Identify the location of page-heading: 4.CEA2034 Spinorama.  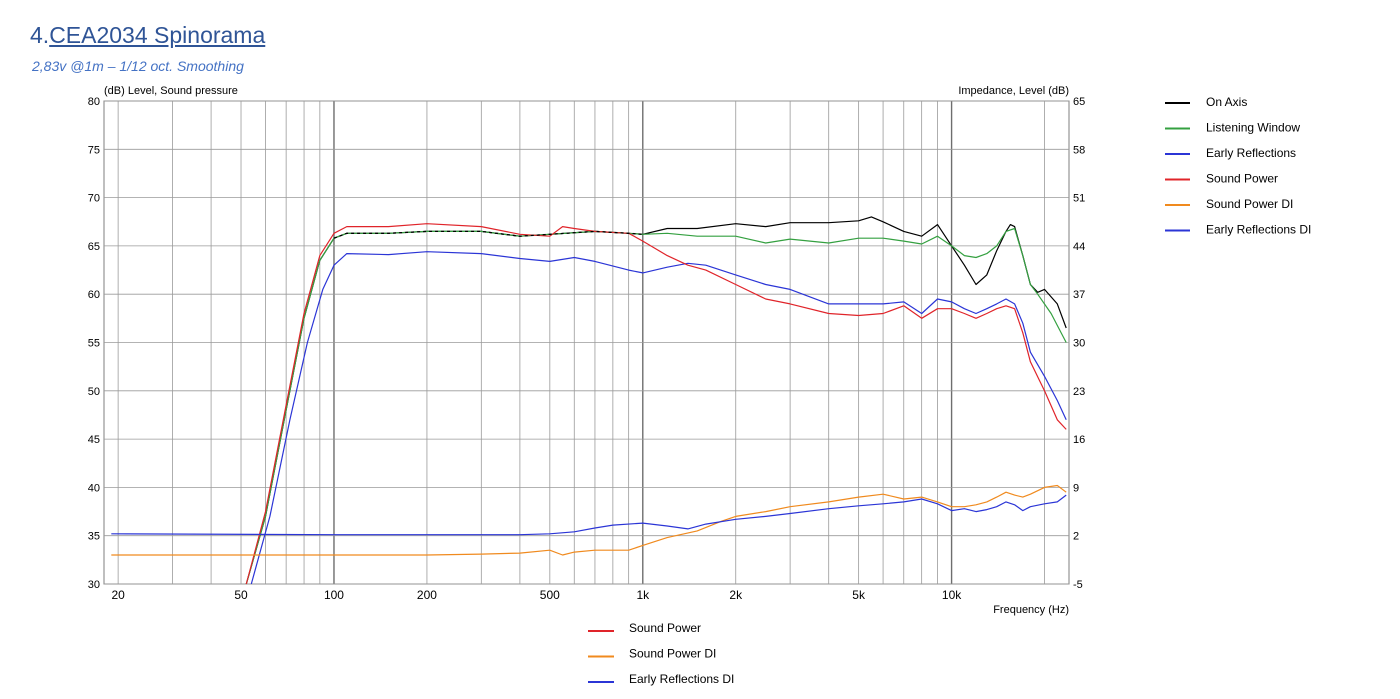
(147, 35).